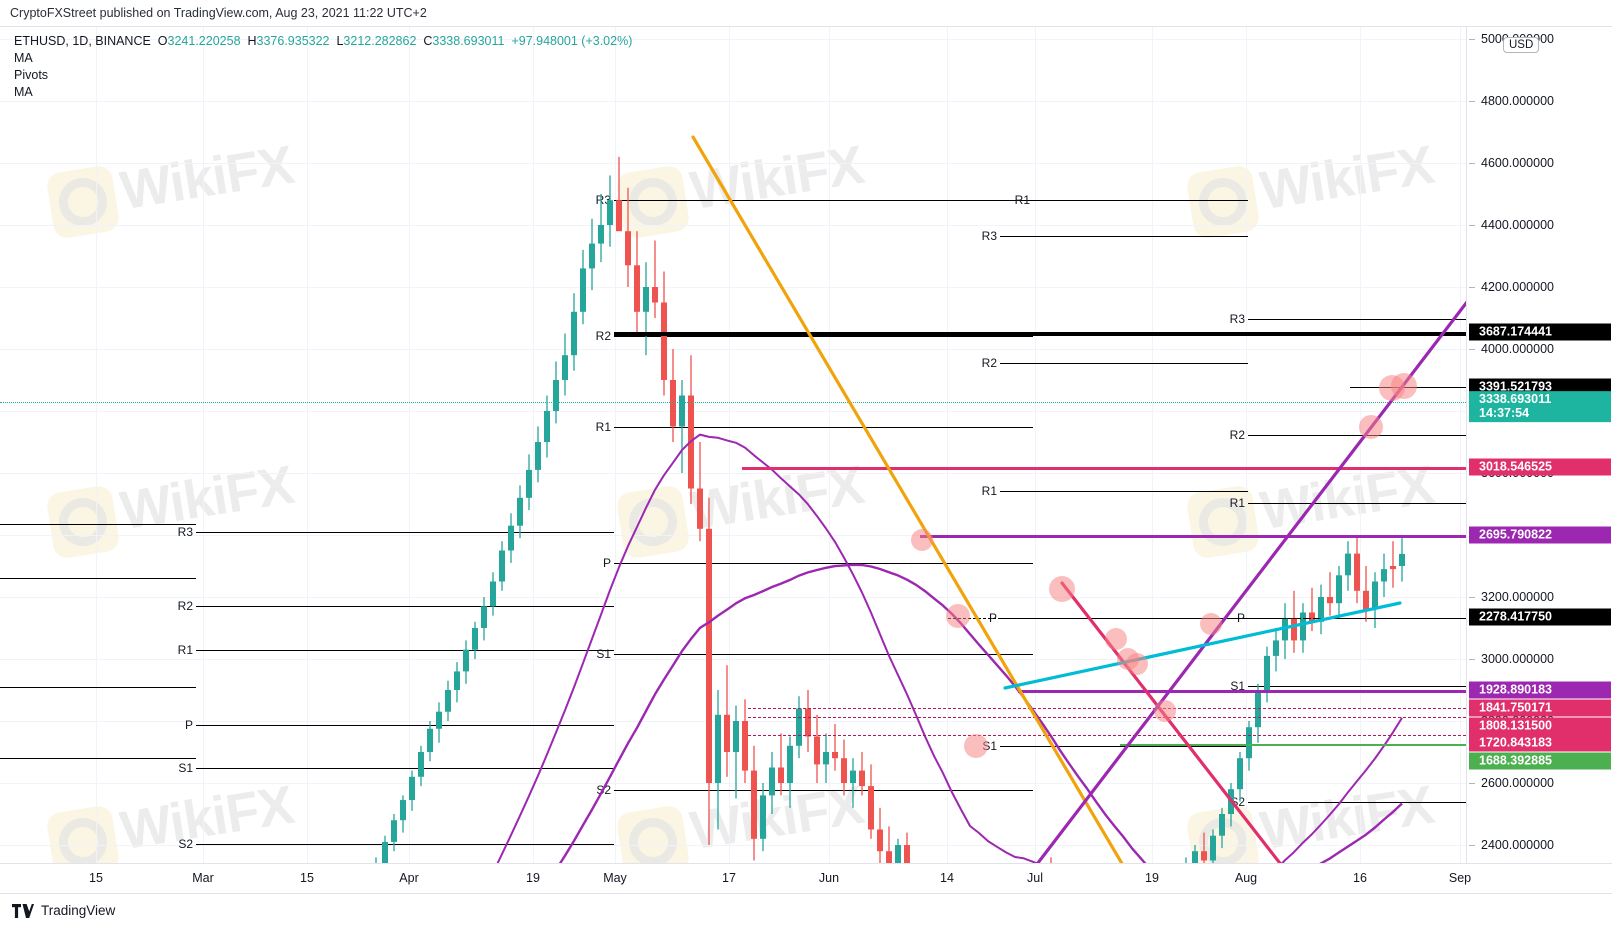 The image size is (1612, 950). What do you see at coordinates (1124, 746) in the screenshot?
I see `pivot-line-s1` at bounding box center [1124, 746].